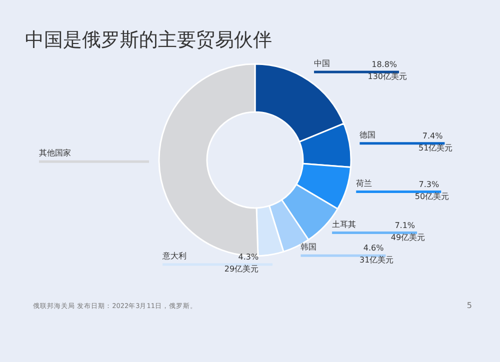 The height and width of the screenshot is (362, 500). Describe the element at coordinates (408, 231) in the screenshot. I see `text: 7.1% 49亿美元` at that location.